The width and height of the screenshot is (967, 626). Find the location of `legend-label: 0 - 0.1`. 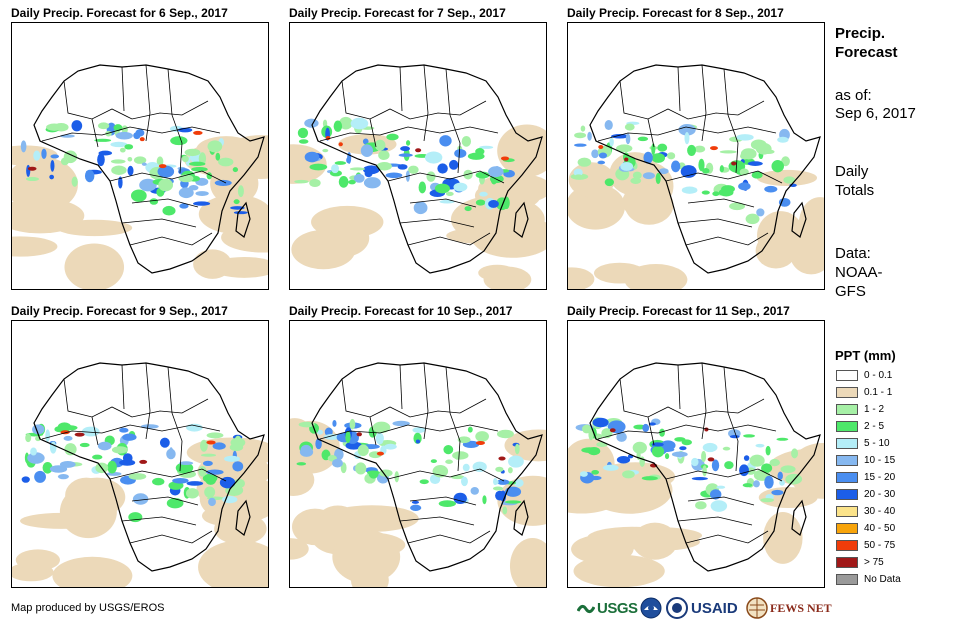

legend-label: 0 - 0.1 is located at coordinates (878, 375).